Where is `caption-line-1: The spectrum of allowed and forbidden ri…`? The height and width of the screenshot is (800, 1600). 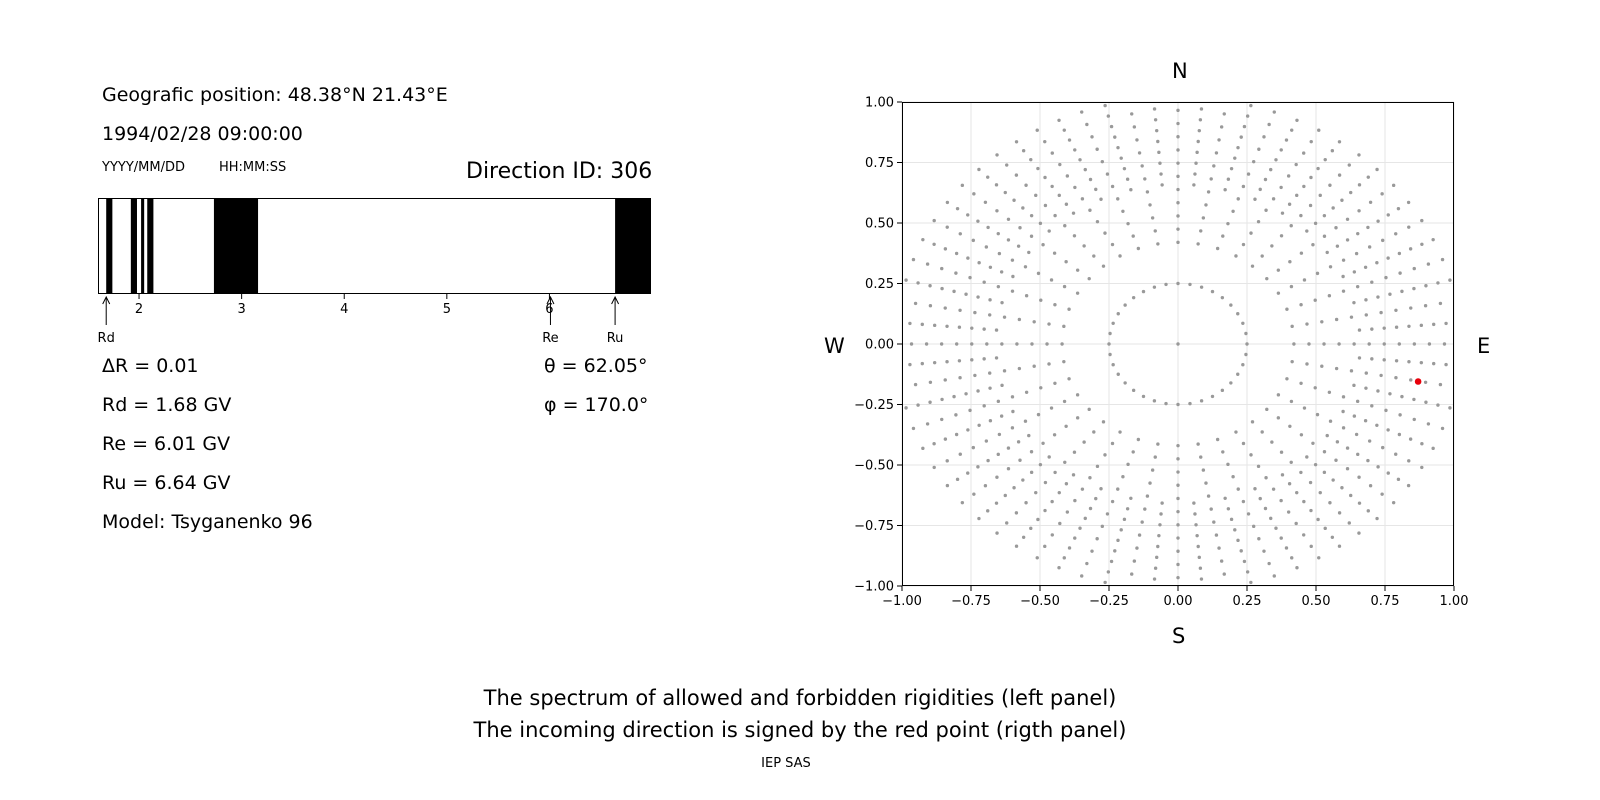 caption-line-1: The spectrum of allowed and forbidden ri… is located at coordinates (800, 698).